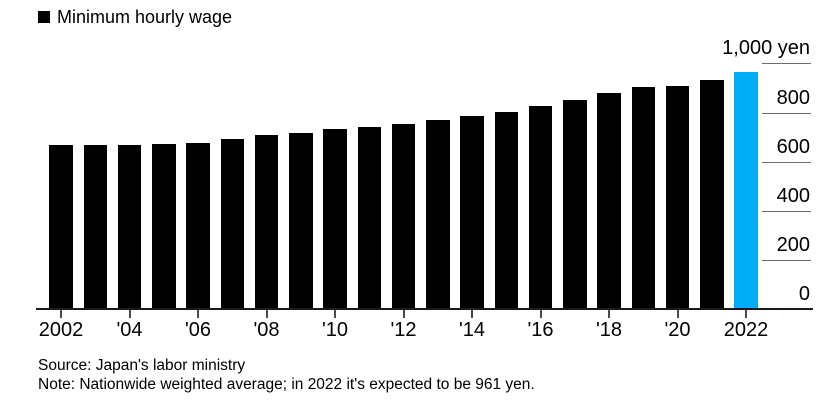  I want to click on x-tick-2016, so click(540, 314).